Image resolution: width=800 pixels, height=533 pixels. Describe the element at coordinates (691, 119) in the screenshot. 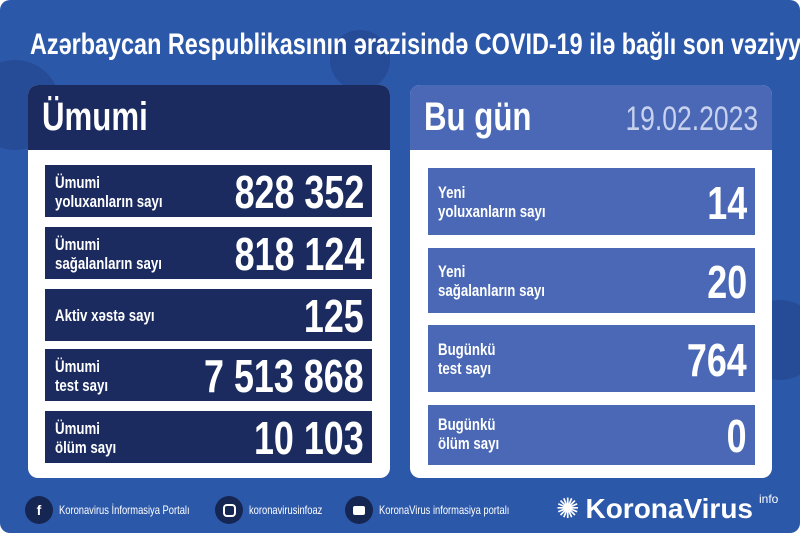

I see `date: 19.02.2023` at that location.